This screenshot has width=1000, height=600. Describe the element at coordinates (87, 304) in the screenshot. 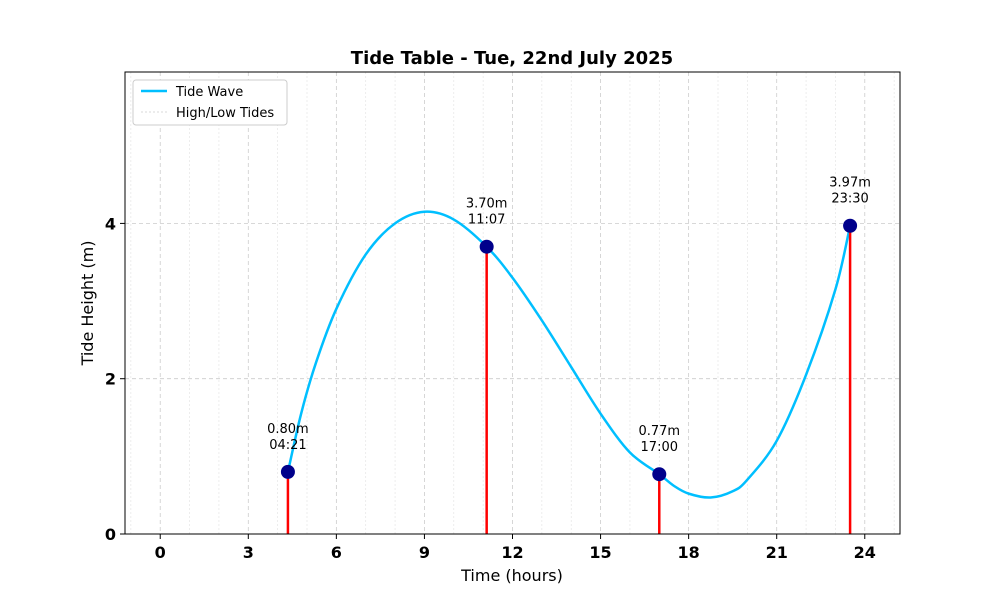

I see `y-axis-label: Tide Height (m)` at that location.